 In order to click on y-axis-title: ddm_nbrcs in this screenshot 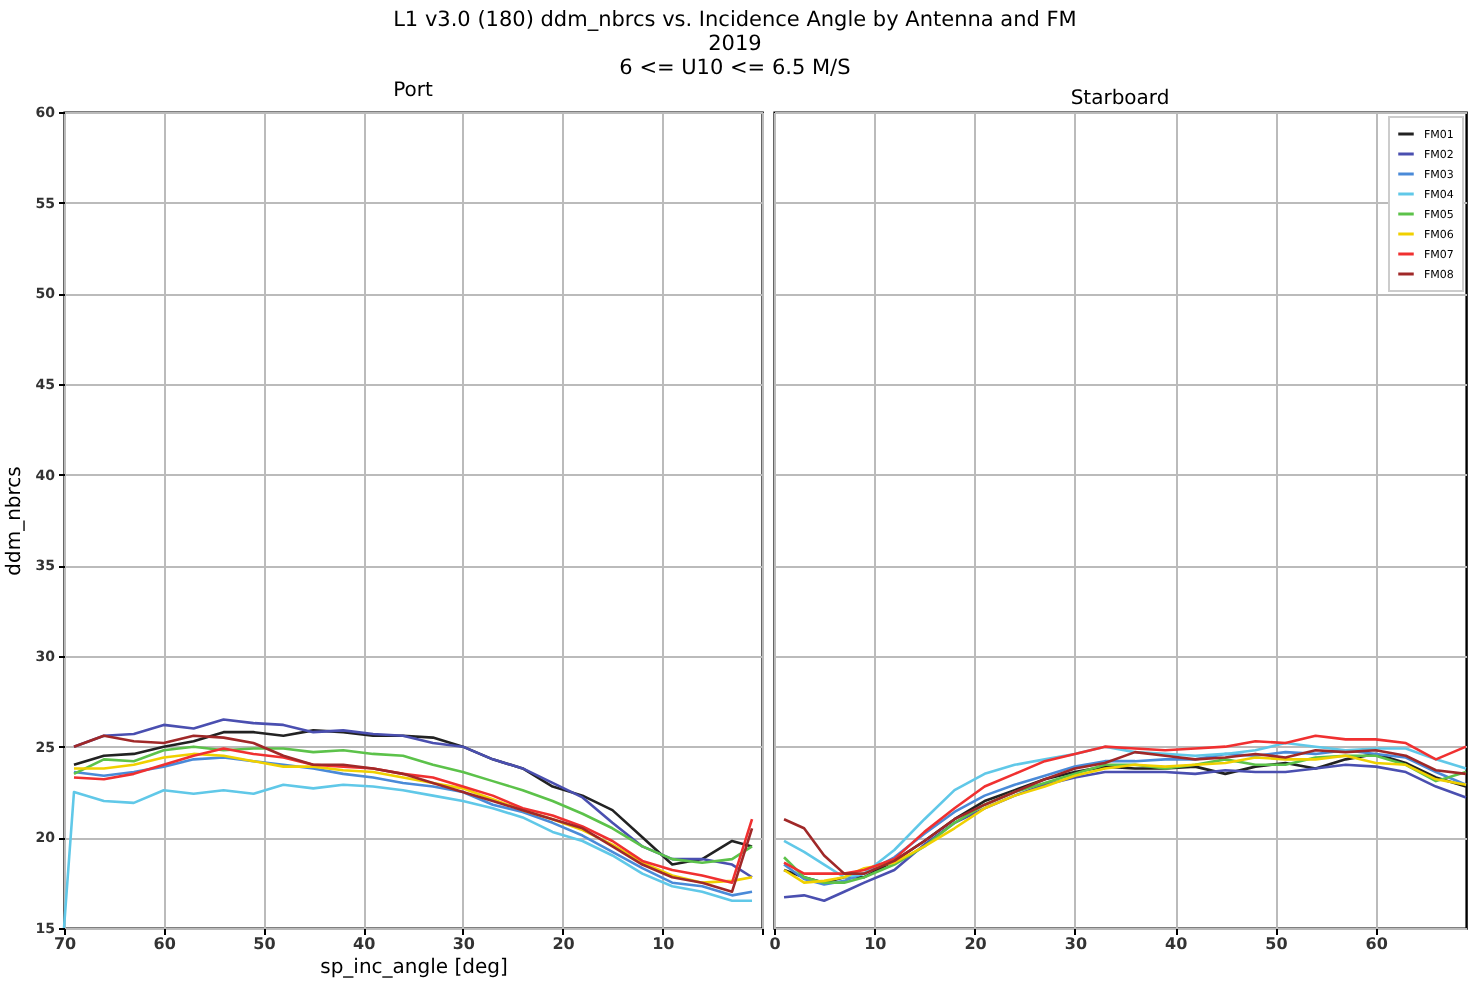, I will do `click(14, 521)`.